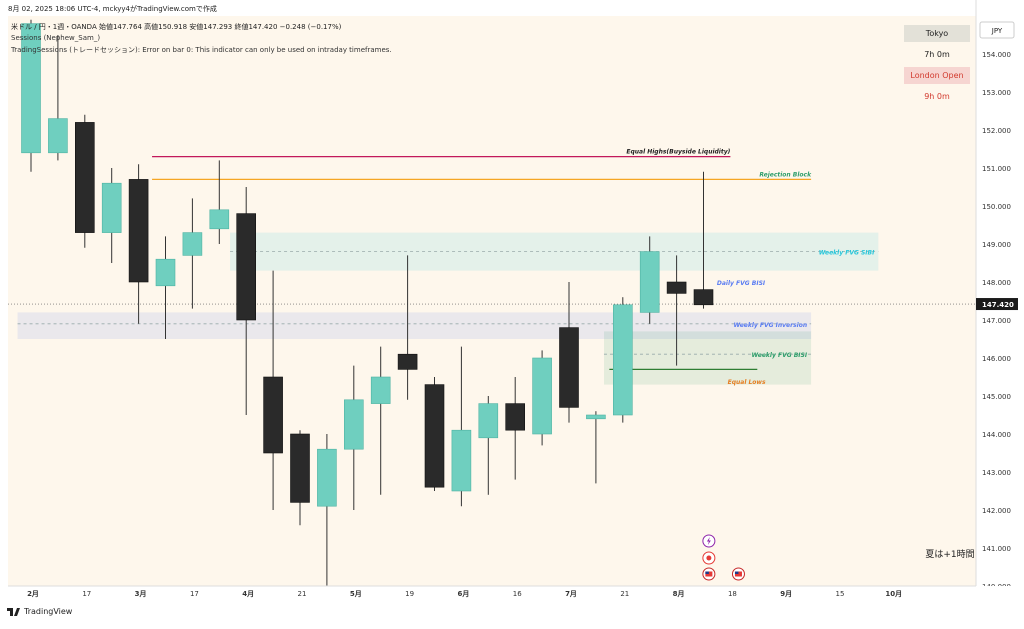  I want to click on tradingview-logo-icon, so click(13, 611).